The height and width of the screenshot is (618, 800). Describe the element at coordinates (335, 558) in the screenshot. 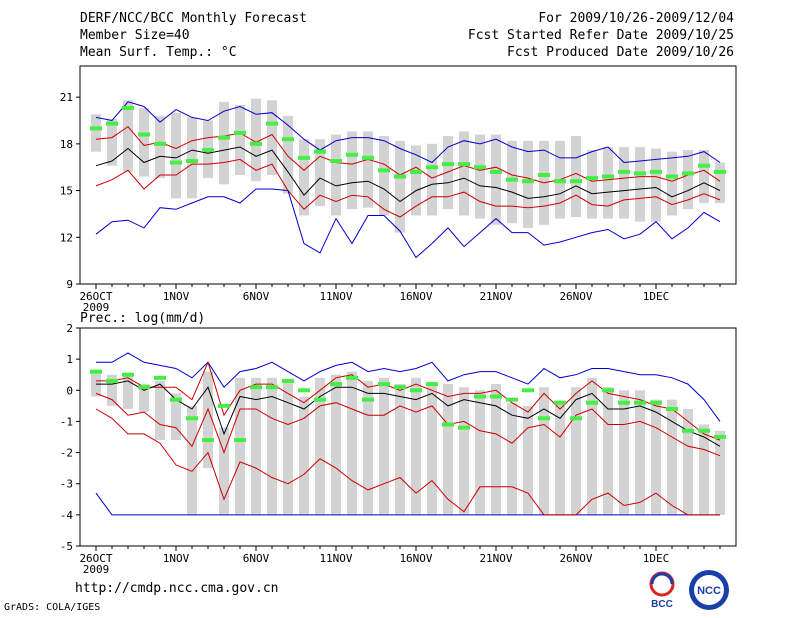

I see `x-tick-label: 11NOV` at that location.